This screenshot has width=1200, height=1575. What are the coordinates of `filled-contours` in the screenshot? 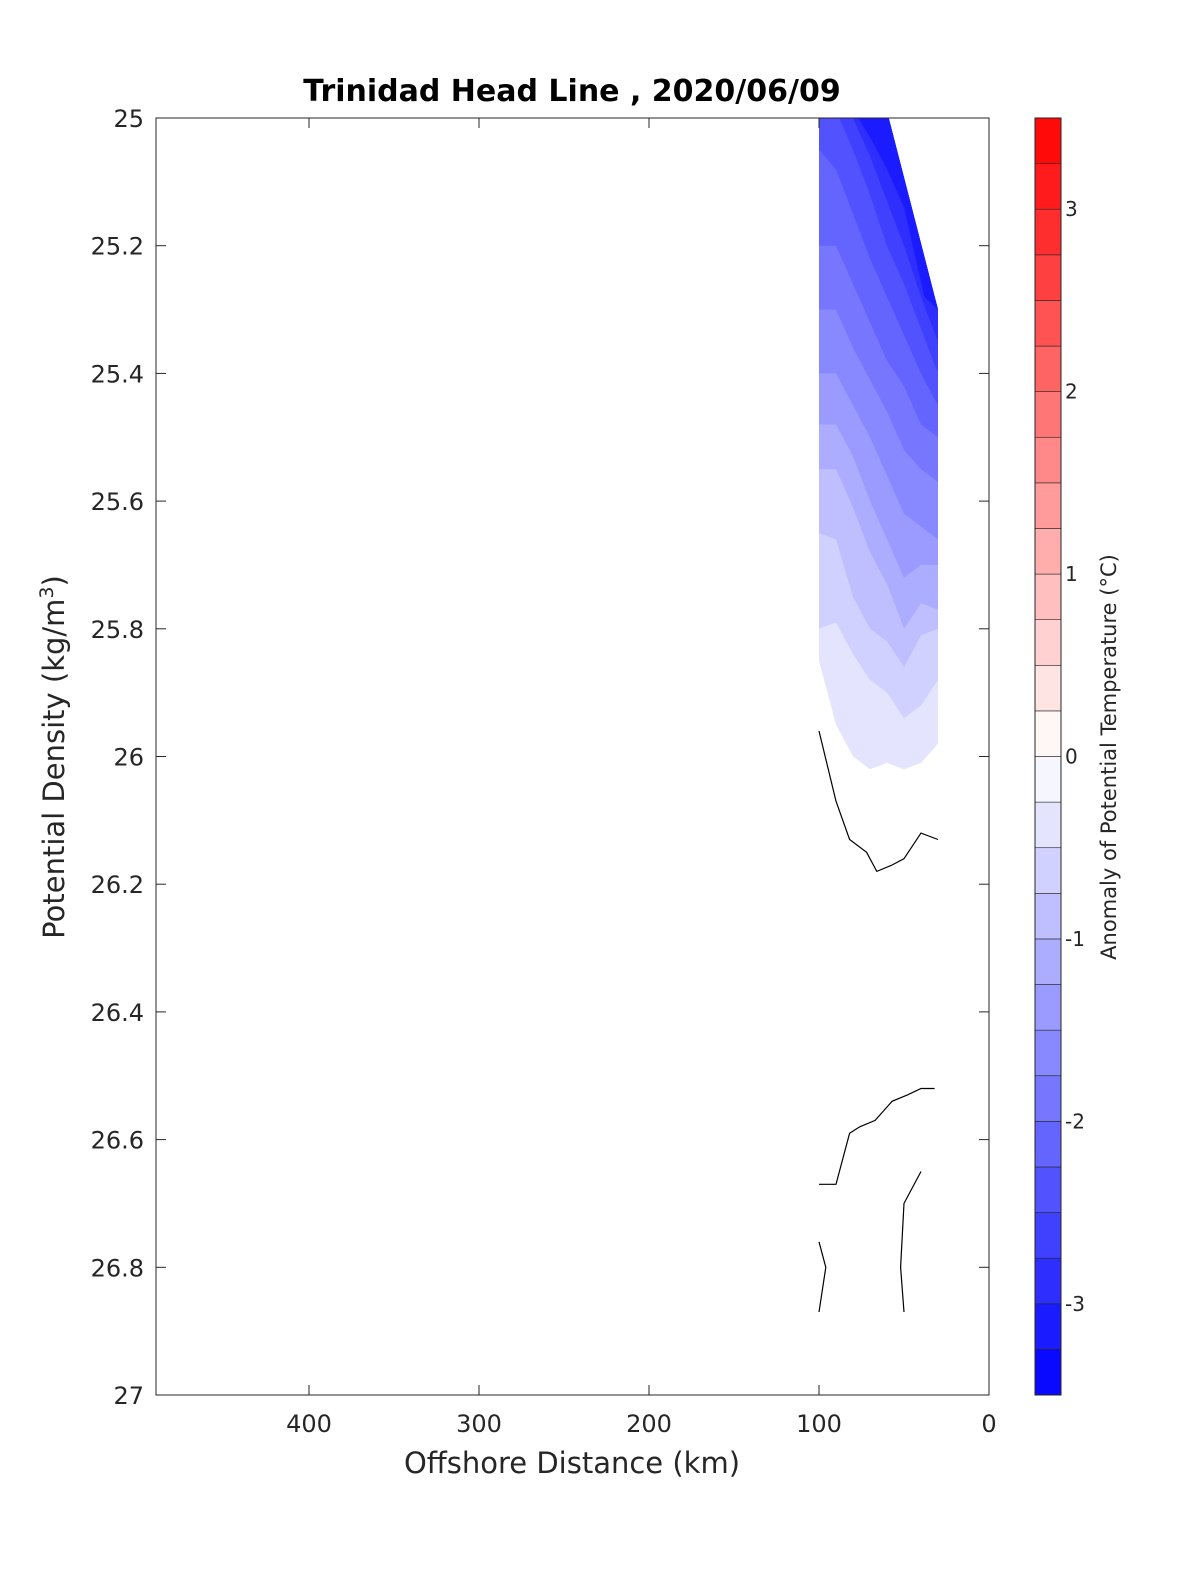 It's located at (878, 444).